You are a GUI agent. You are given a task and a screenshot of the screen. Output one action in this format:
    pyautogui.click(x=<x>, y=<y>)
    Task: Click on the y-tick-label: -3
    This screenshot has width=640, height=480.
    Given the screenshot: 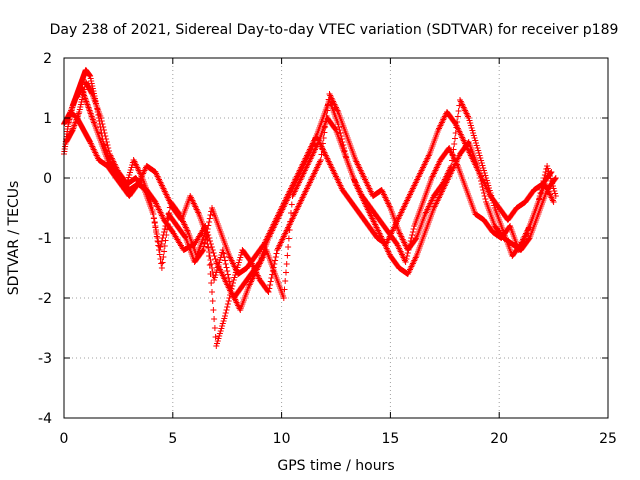 What is the action you would take?
    pyautogui.click(x=45, y=359)
    